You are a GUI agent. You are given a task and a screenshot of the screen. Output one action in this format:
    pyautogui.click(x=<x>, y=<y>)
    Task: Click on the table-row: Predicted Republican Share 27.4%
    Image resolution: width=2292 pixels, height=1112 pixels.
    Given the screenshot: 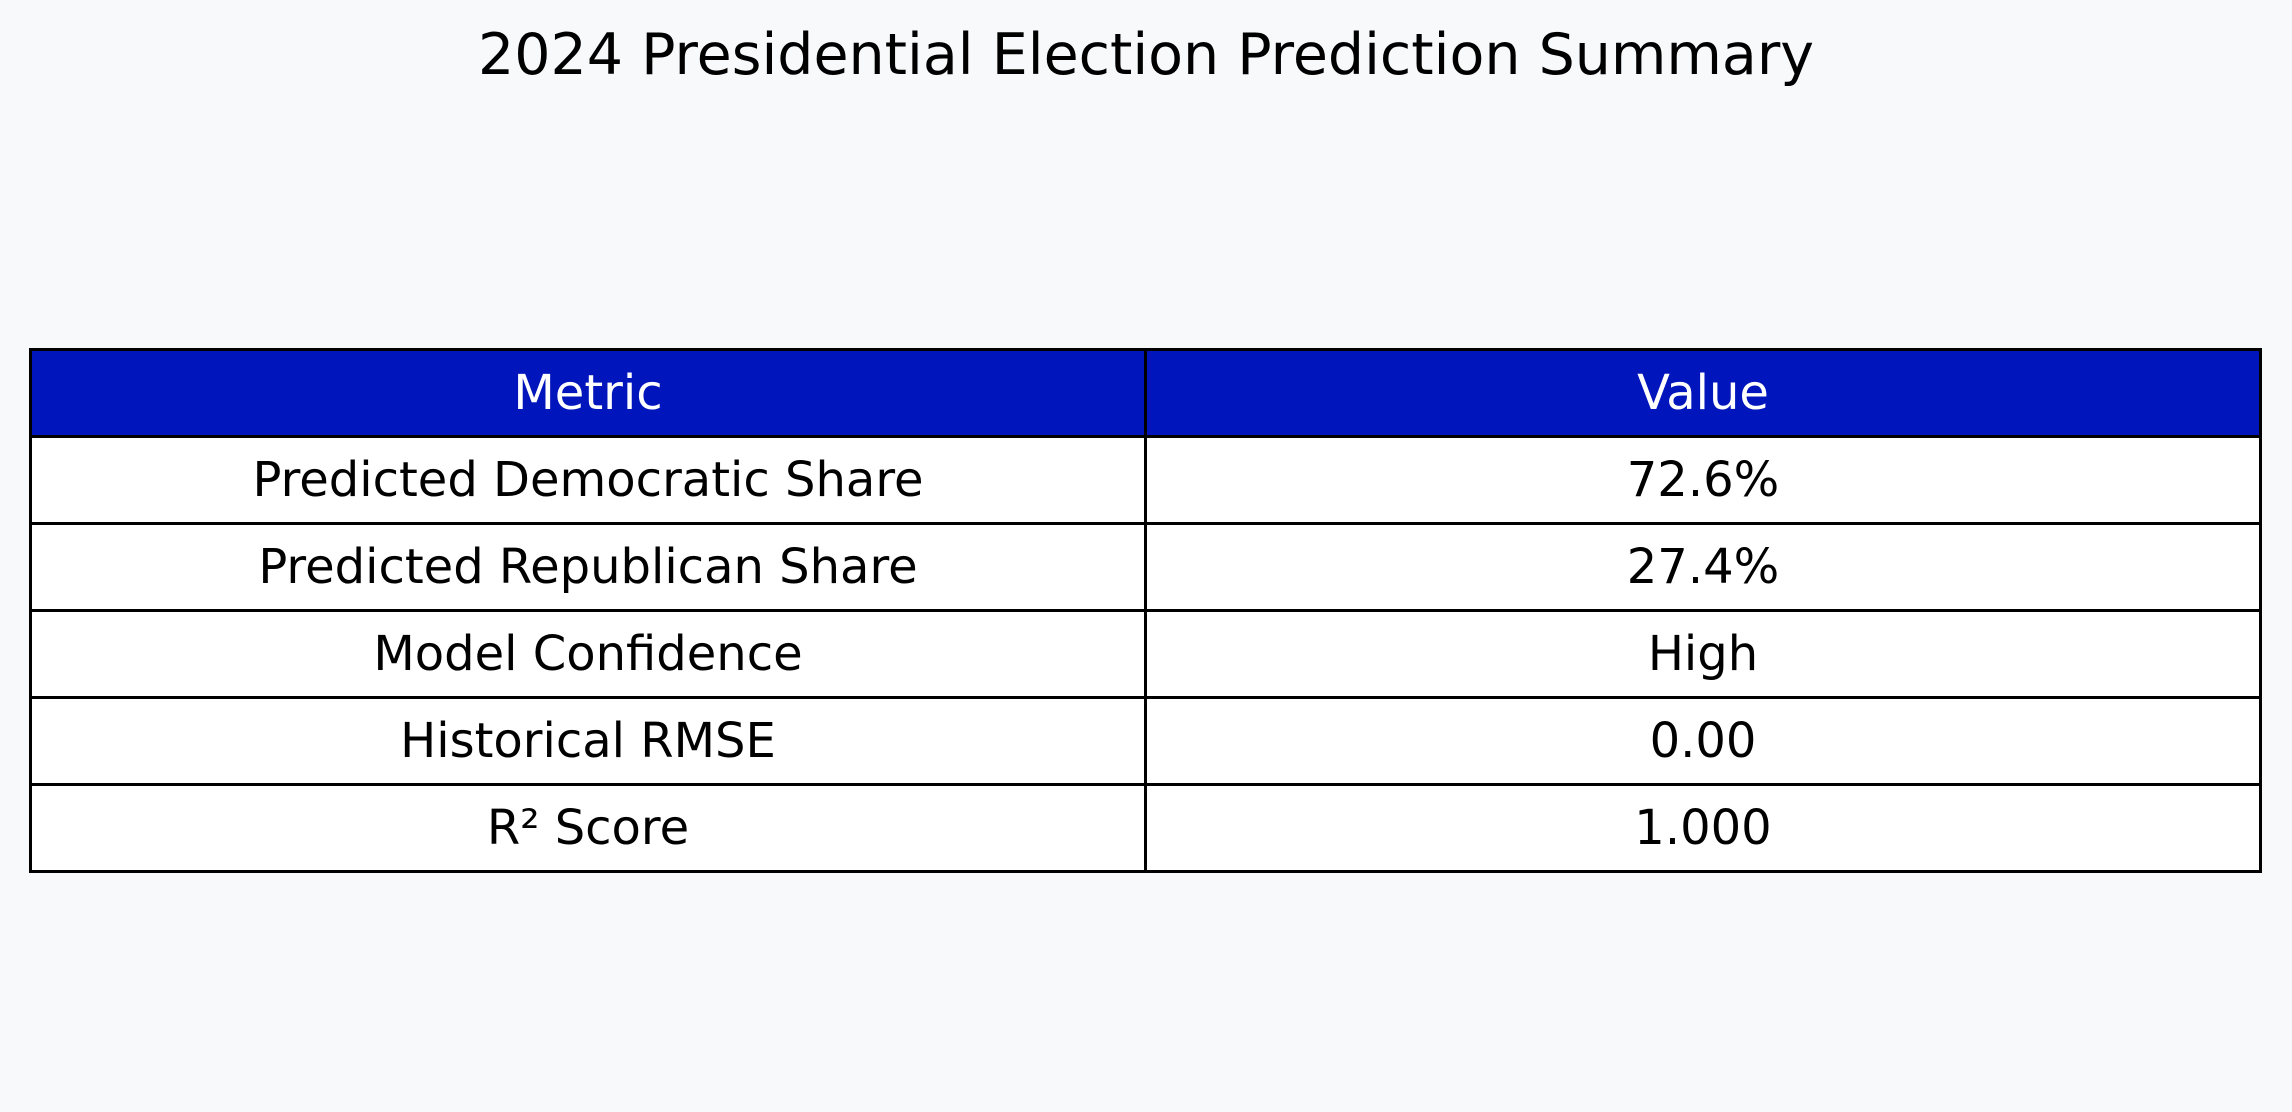 What is the action you would take?
    pyautogui.click(x=1145, y=567)
    